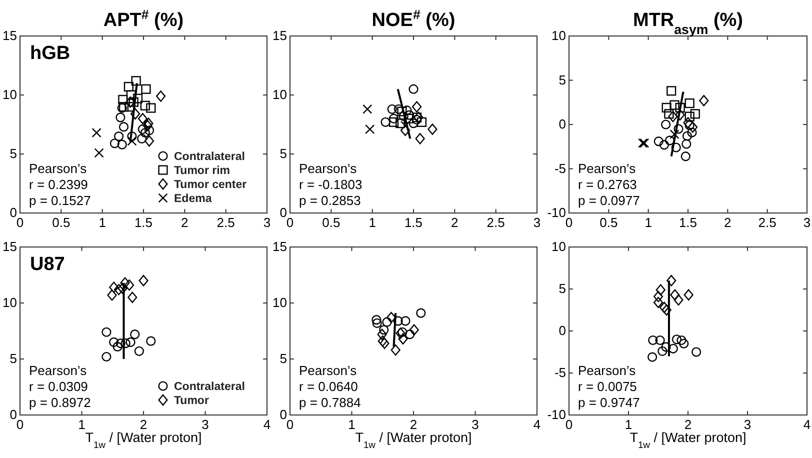 This screenshot has height=458, width=812. What do you see at coordinates (609, 402) in the screenshot?
I see `annotation: p = 0.9747` at bounding box center [609, 402].